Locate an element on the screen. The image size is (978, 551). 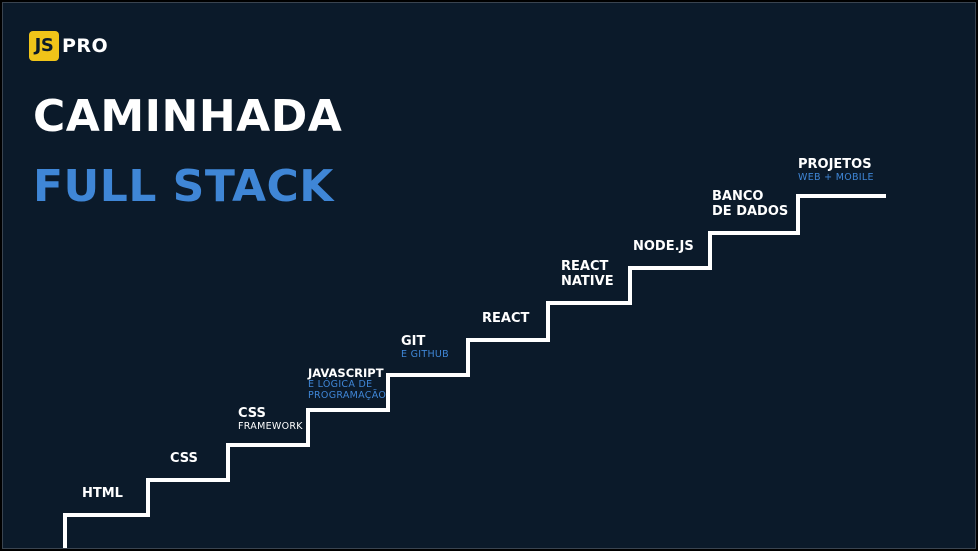
step-label: PROJETOS is located at coordinates (835, 164).